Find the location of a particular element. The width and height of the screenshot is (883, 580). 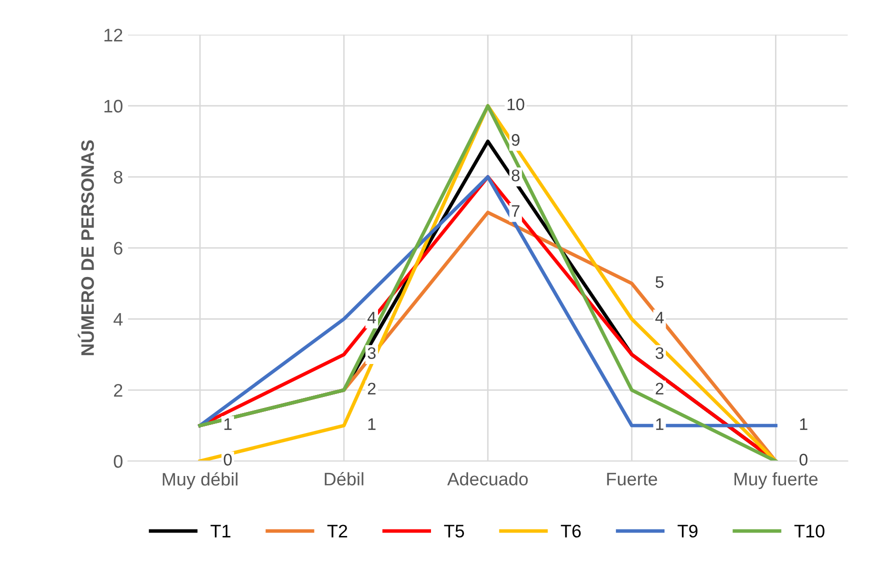

x-tick-label: Fuerte is located at coordinates (632, 479).